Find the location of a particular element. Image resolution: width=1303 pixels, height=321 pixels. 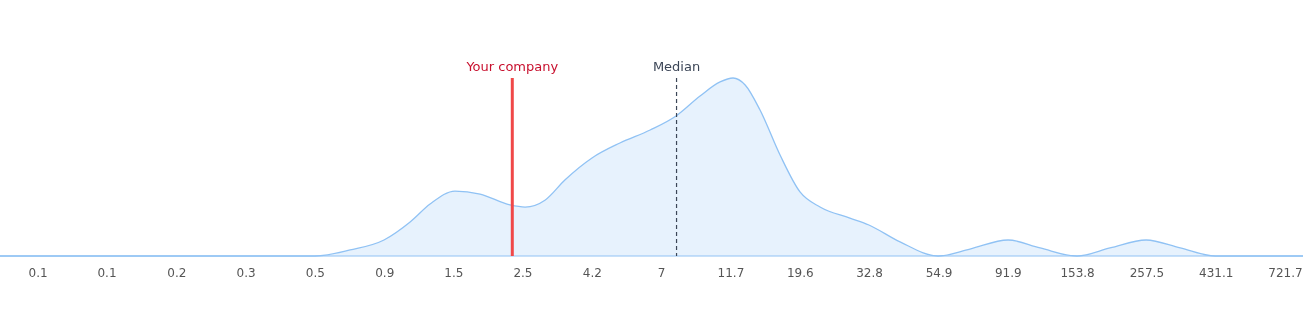

x-tick-label: 19.6 is located at coordinates (800, 273).